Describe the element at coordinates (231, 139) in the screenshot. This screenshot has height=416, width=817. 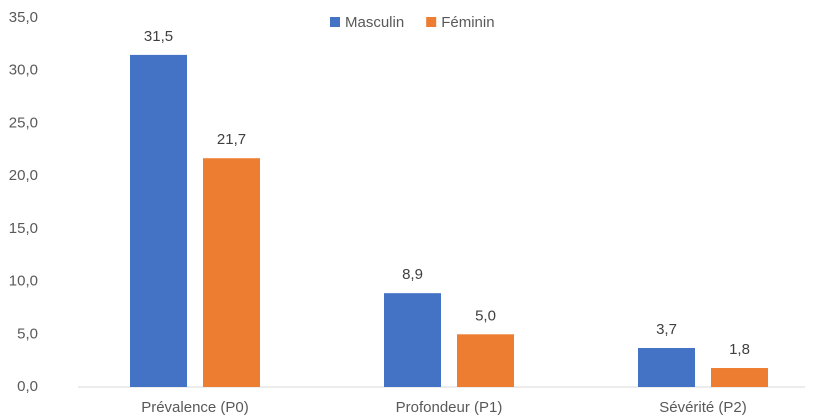
I see `data-label: 21,7` at that location.